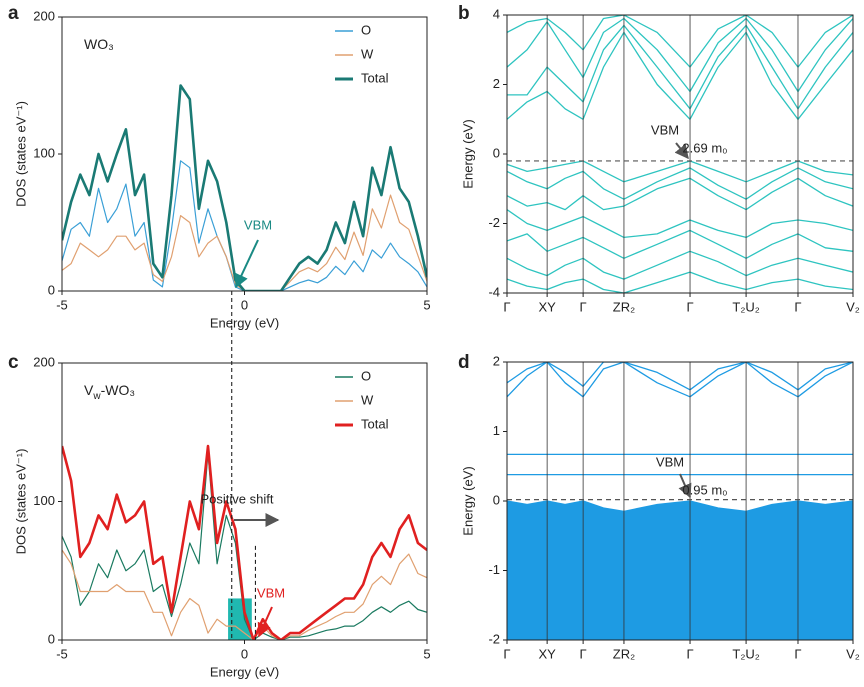 Image resolution: width=864 pixels, height=687 pixels. What do you see at coordinates (464, 13) in the screenshot?
I see `panel-label: b` at bounding box center [464, 13].